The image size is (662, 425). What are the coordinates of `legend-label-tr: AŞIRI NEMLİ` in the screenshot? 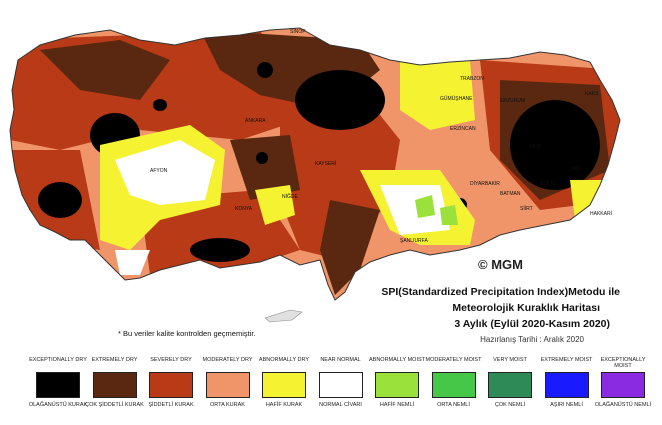 It's located at (566, 405).